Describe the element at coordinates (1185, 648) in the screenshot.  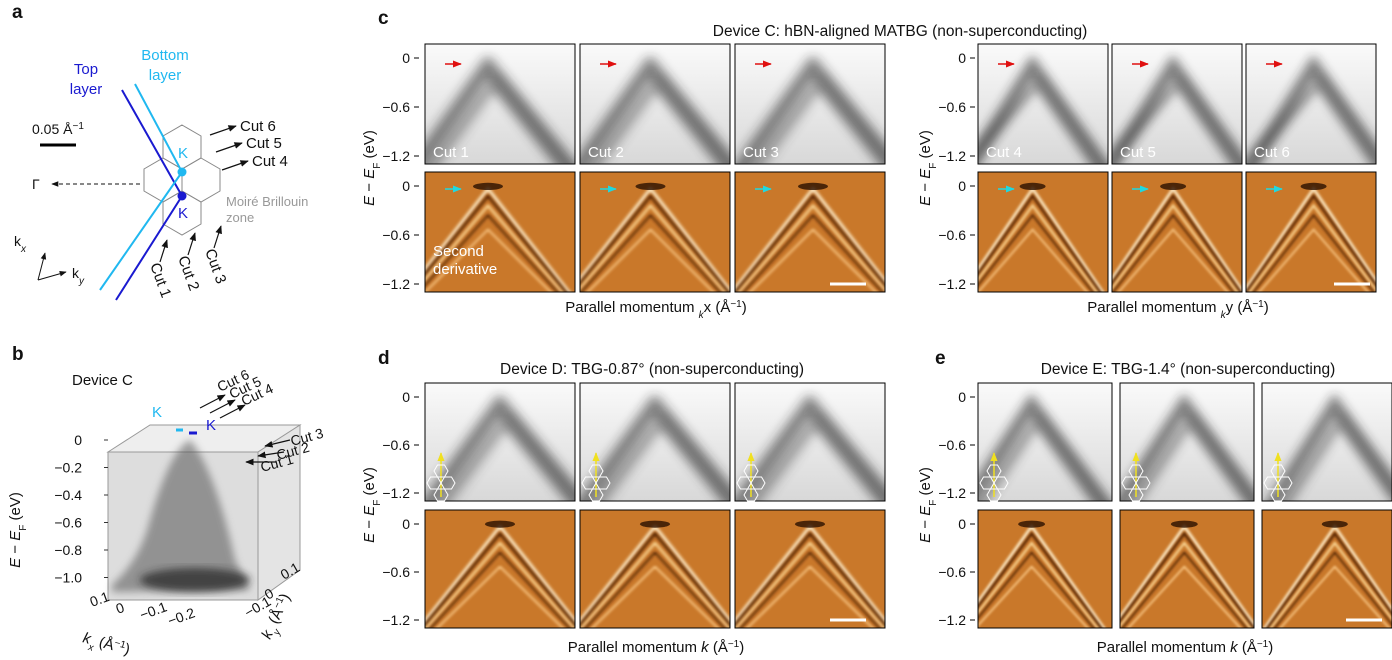
I see `x-axis-label: Parallel momentum k (Å−1)` at that location.